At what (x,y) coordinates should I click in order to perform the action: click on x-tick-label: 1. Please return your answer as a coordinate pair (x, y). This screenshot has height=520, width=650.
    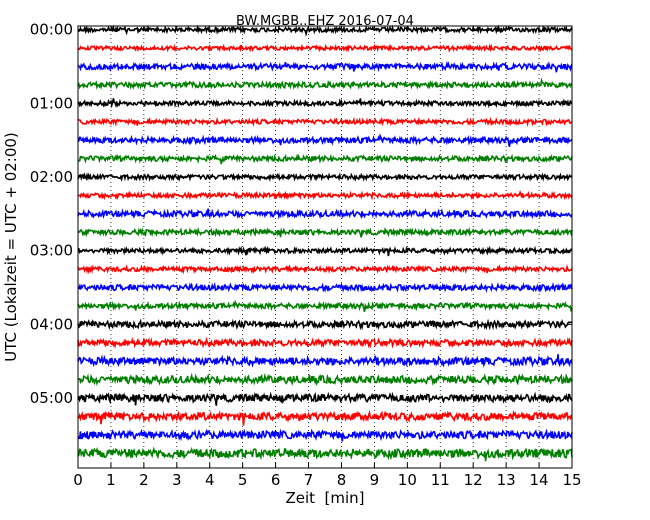
    Looking at the image, I should click on (111, 480).